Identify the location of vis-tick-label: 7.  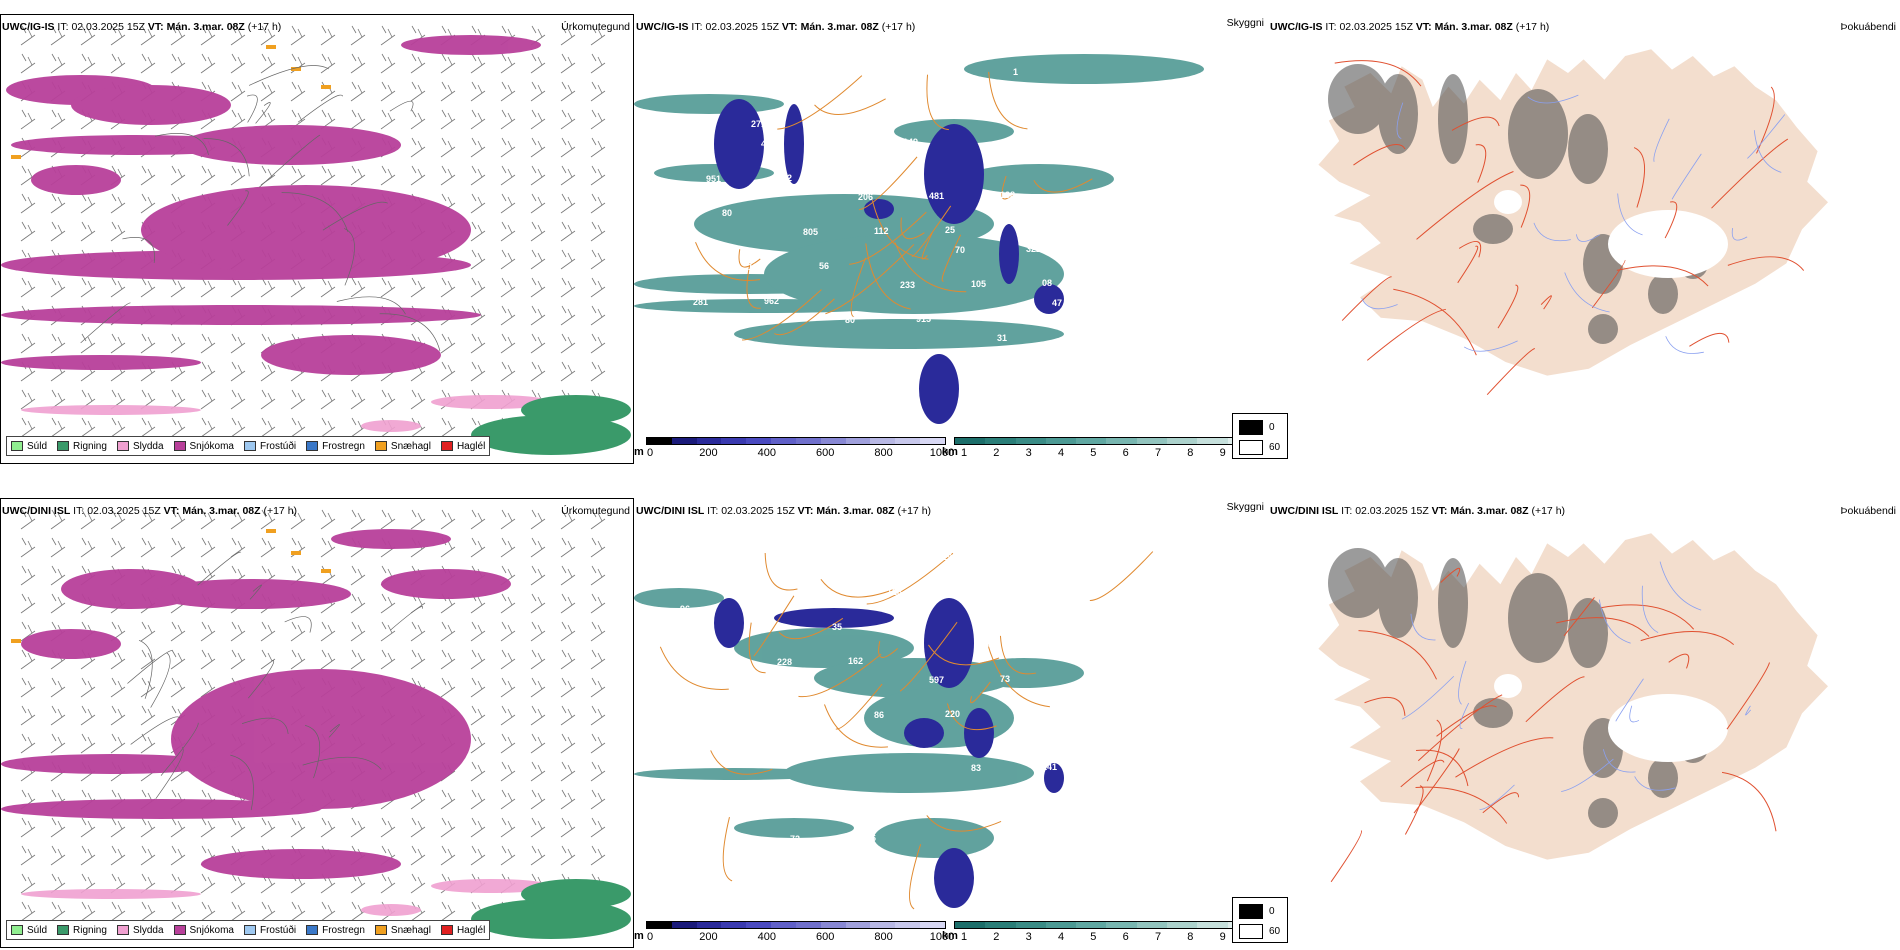
(1158, 453).